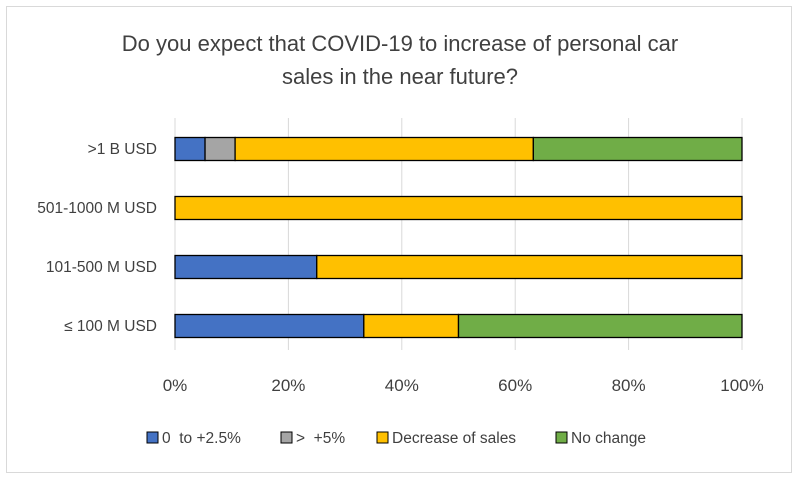 The image size is (800, 481). What do you see at coordinates (122, 149) in the screenshot?
I see `category-label: >1 B USD` at bounding box center [122, 149].